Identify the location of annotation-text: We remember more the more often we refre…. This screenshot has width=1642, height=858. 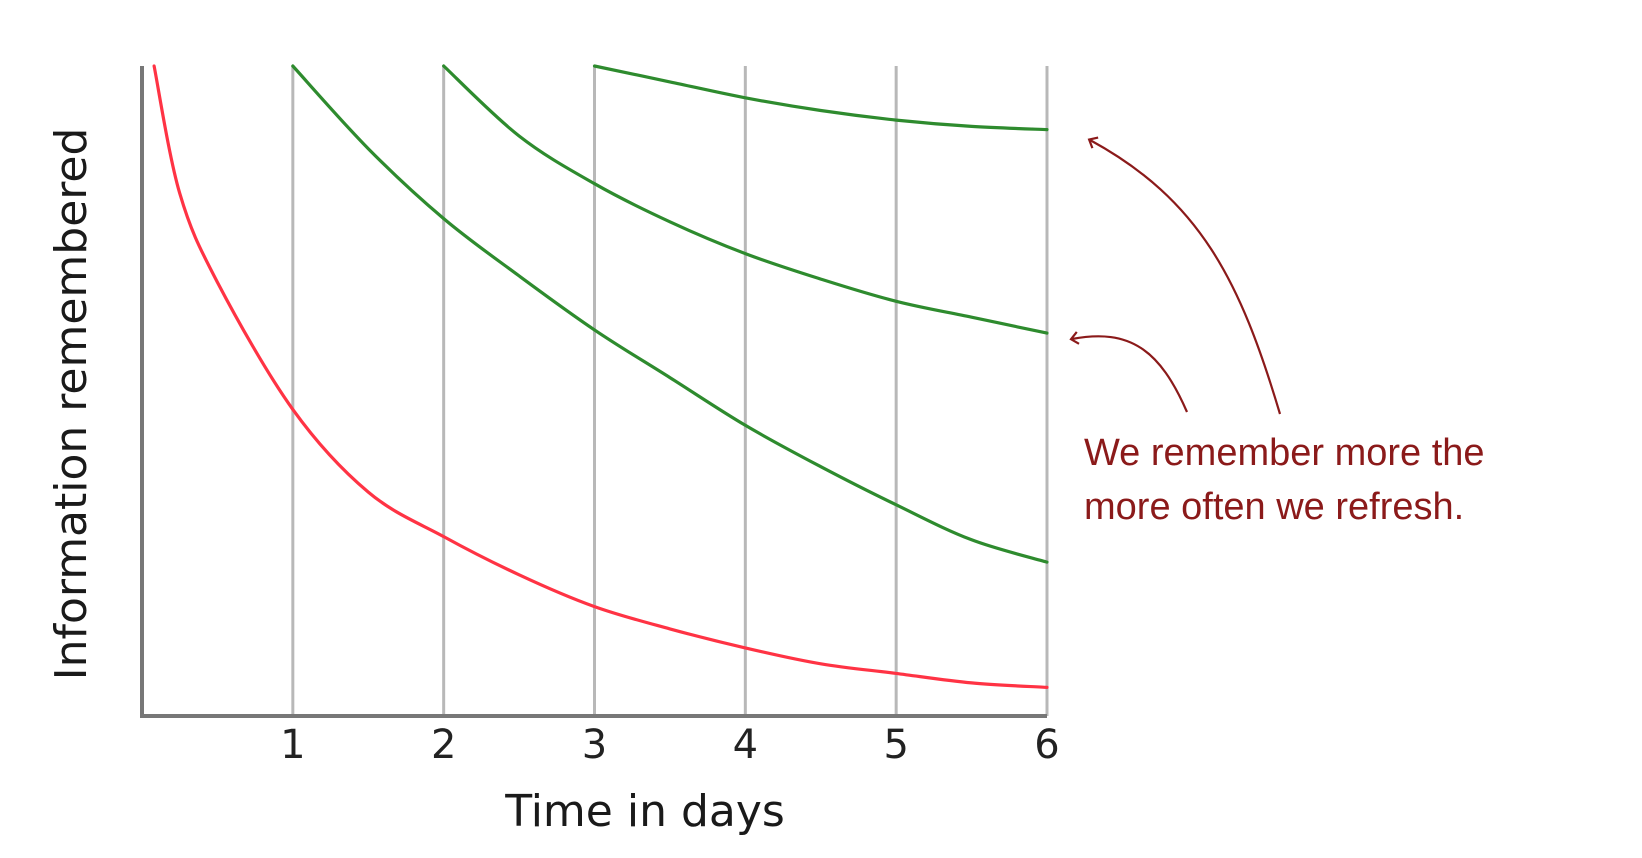
(1344, 480).